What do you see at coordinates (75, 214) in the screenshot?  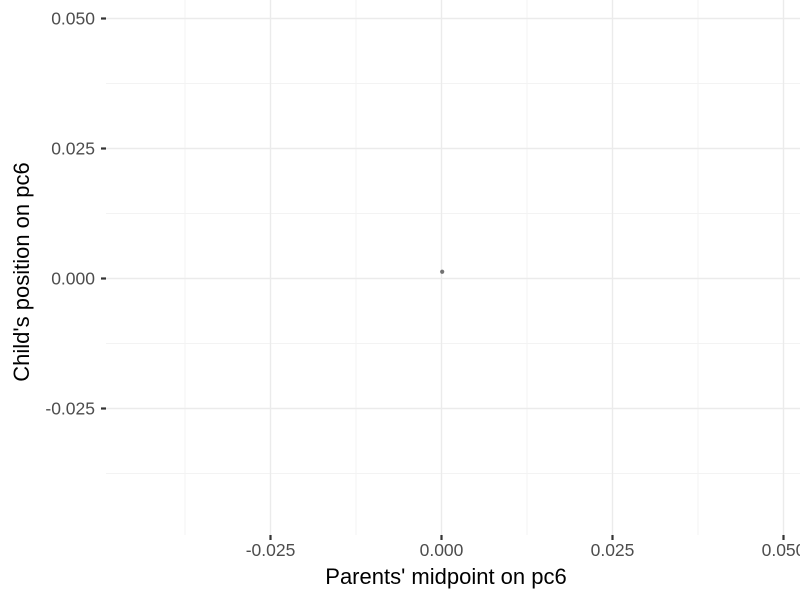 I see `y-axis: -0.025 0.000 0.025 0.050` at bounding box center [75, 214].